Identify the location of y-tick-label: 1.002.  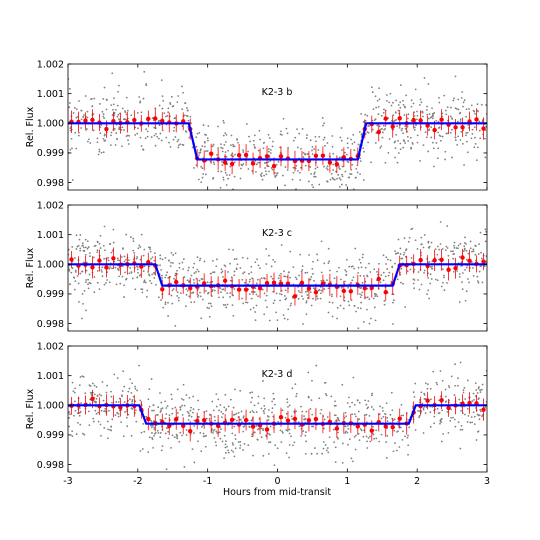
(50, 64).